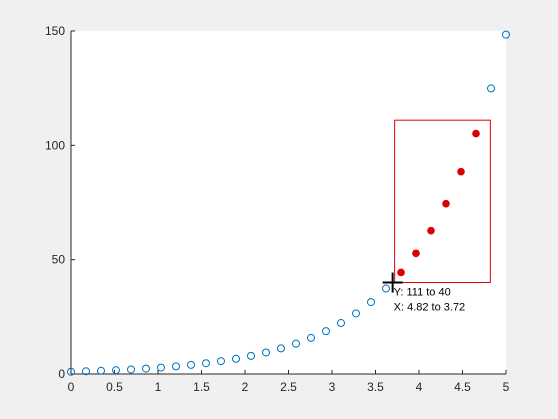 This screenshot has height=419, width=558. I want to click on x-tick-label: 0, so click(71, 387).